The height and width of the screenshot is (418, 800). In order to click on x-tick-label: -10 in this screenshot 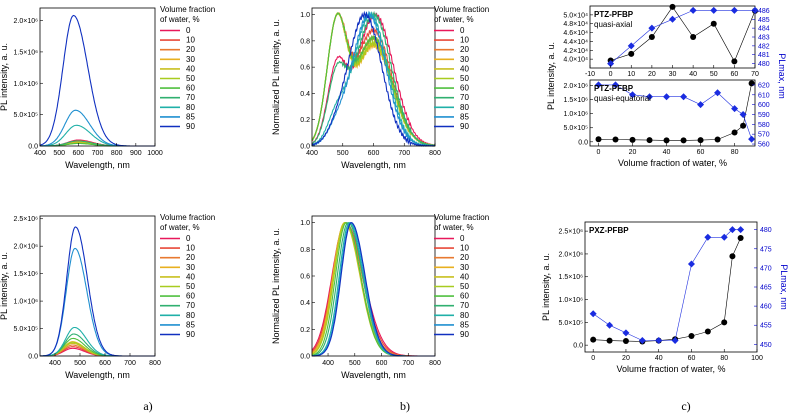, I will do `click(590, 74)`.